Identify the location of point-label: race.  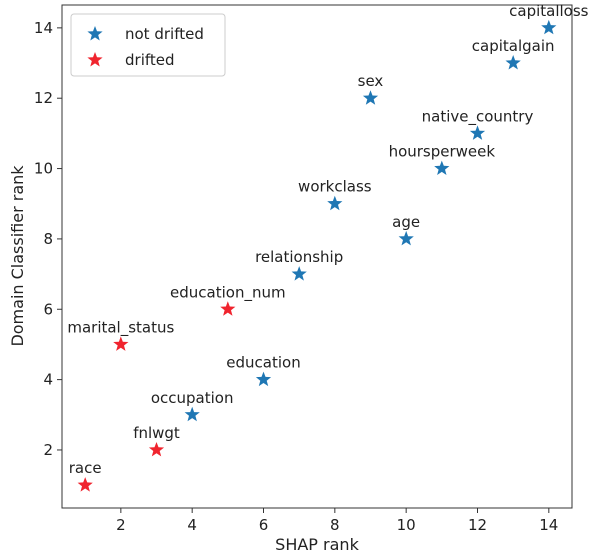
(85, 468).